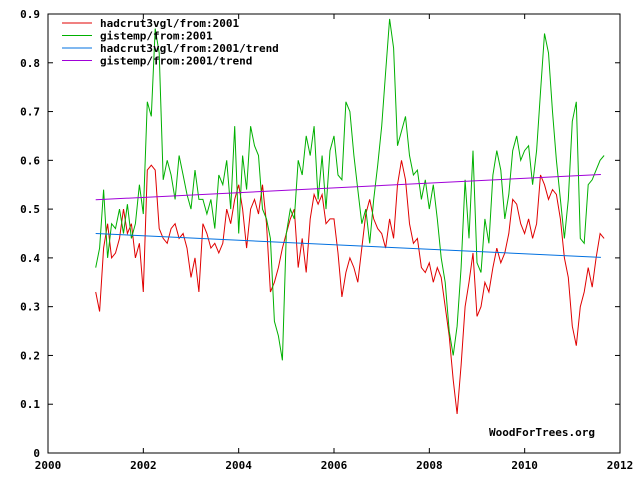  What do you see at coordinates (429, 465) in the screenshot?
I see `x-tick-label: 2008` at bounding box center [429, 465].